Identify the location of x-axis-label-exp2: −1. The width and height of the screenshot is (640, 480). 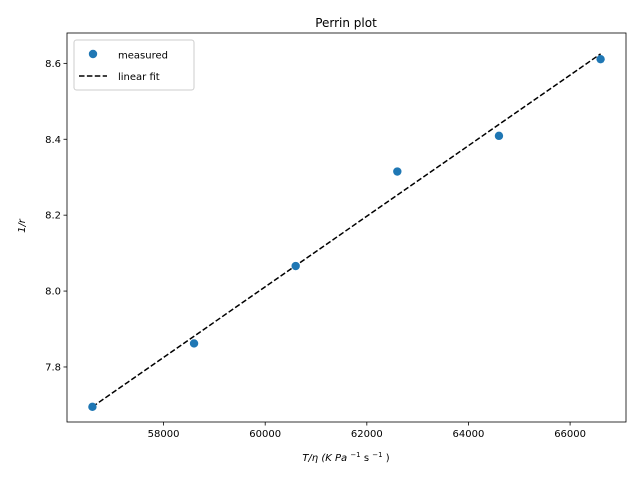
(377, 455).